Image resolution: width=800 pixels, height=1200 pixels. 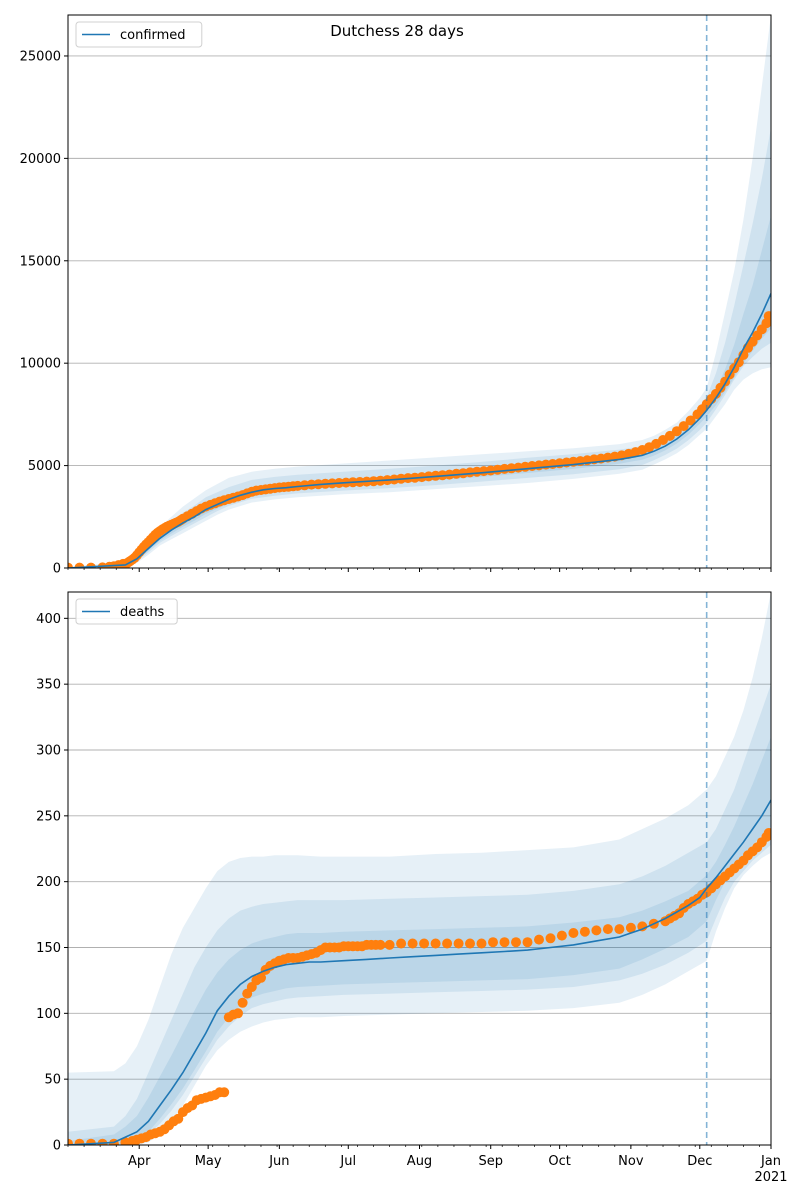 What do you see at coordinates (347, 1161) in the screenshot?
I see `x-tick-label: Jul` at bounding box center [347, 1161].